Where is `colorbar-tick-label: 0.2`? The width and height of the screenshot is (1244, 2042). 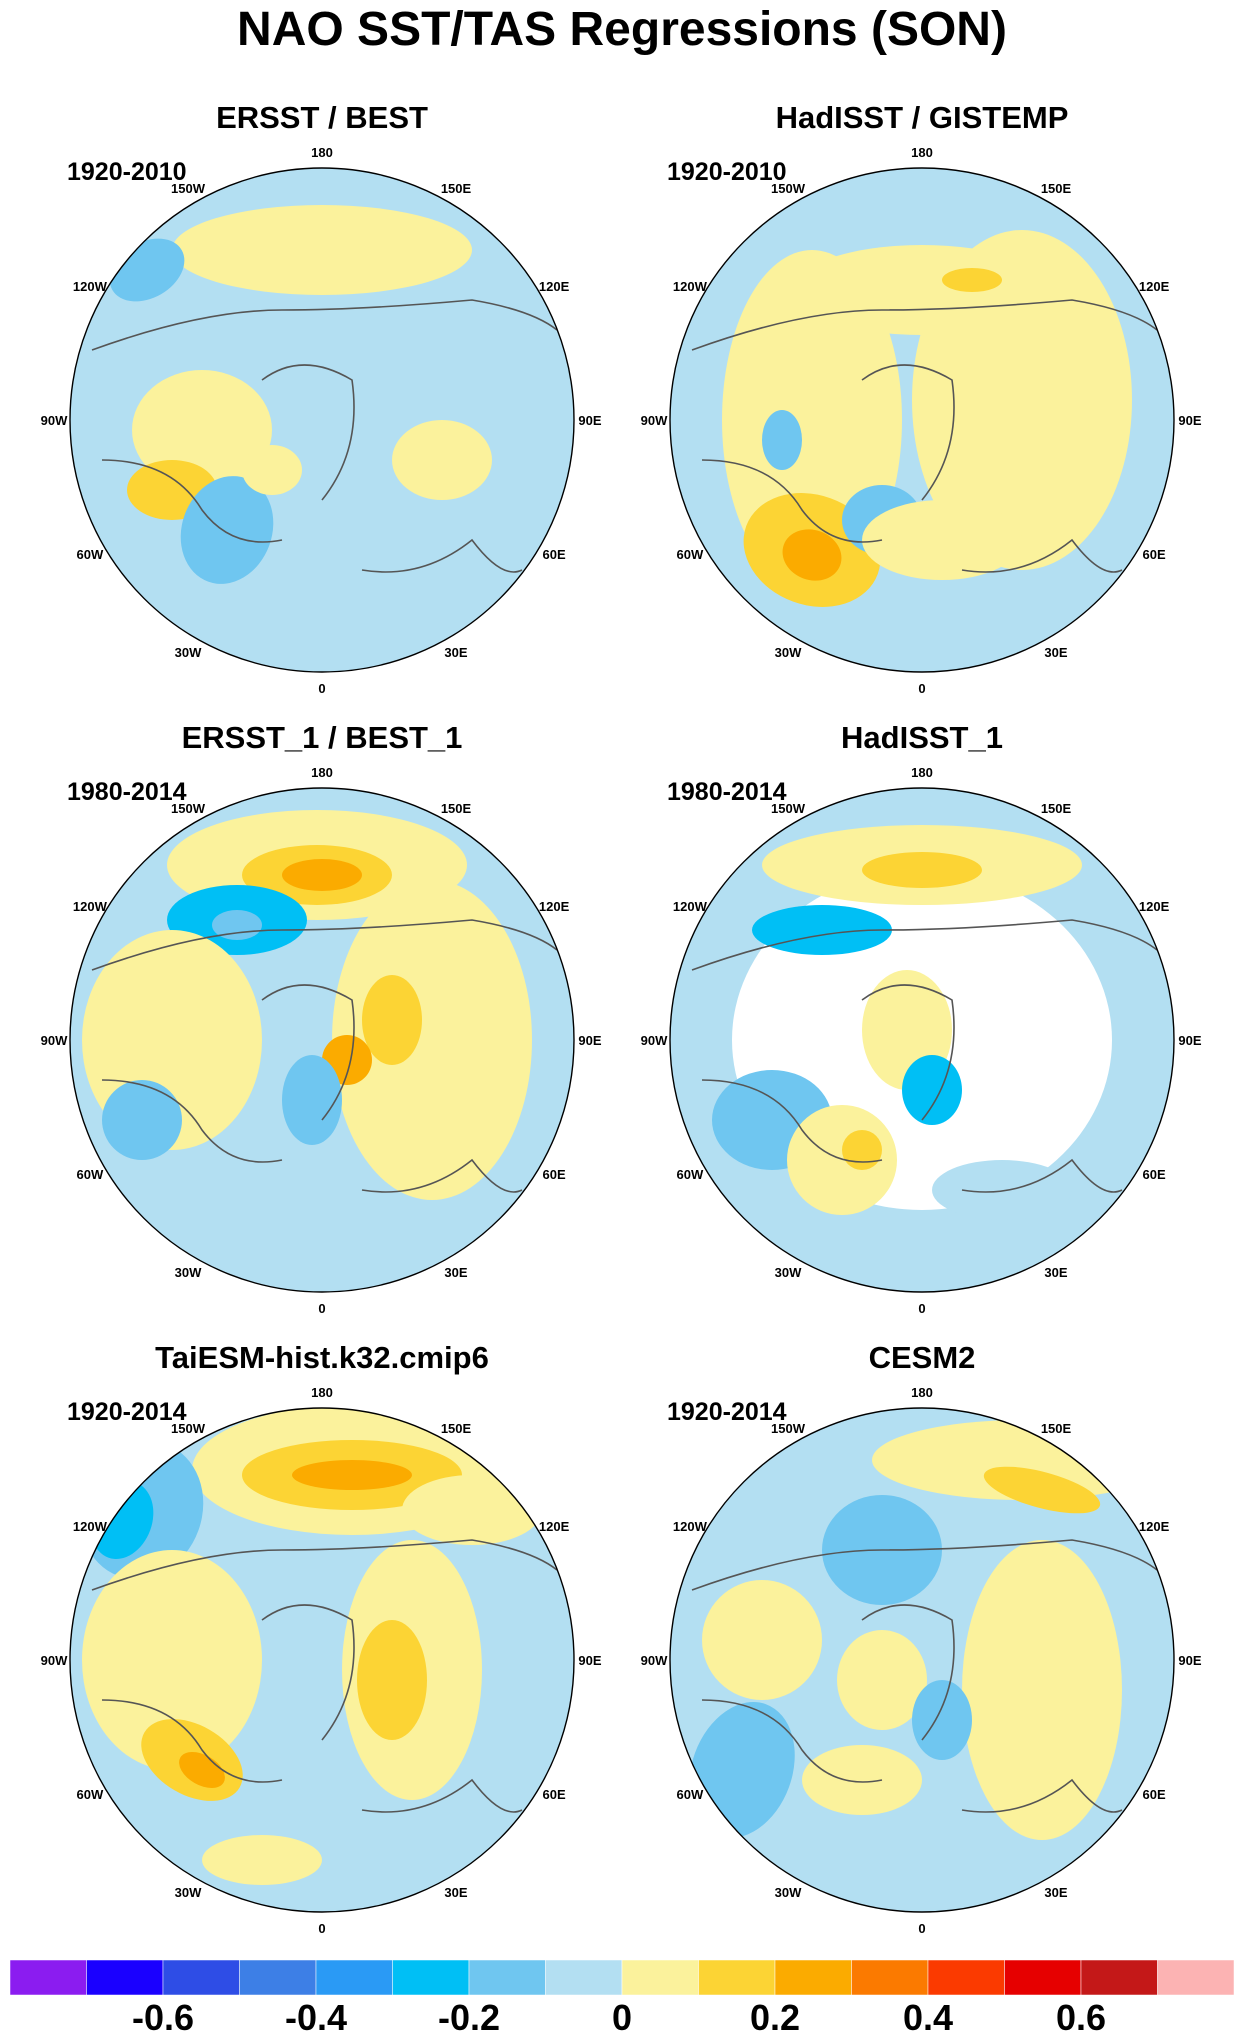
colorbar-tick-label: 0.2 is located at coordinates (775, 2017).